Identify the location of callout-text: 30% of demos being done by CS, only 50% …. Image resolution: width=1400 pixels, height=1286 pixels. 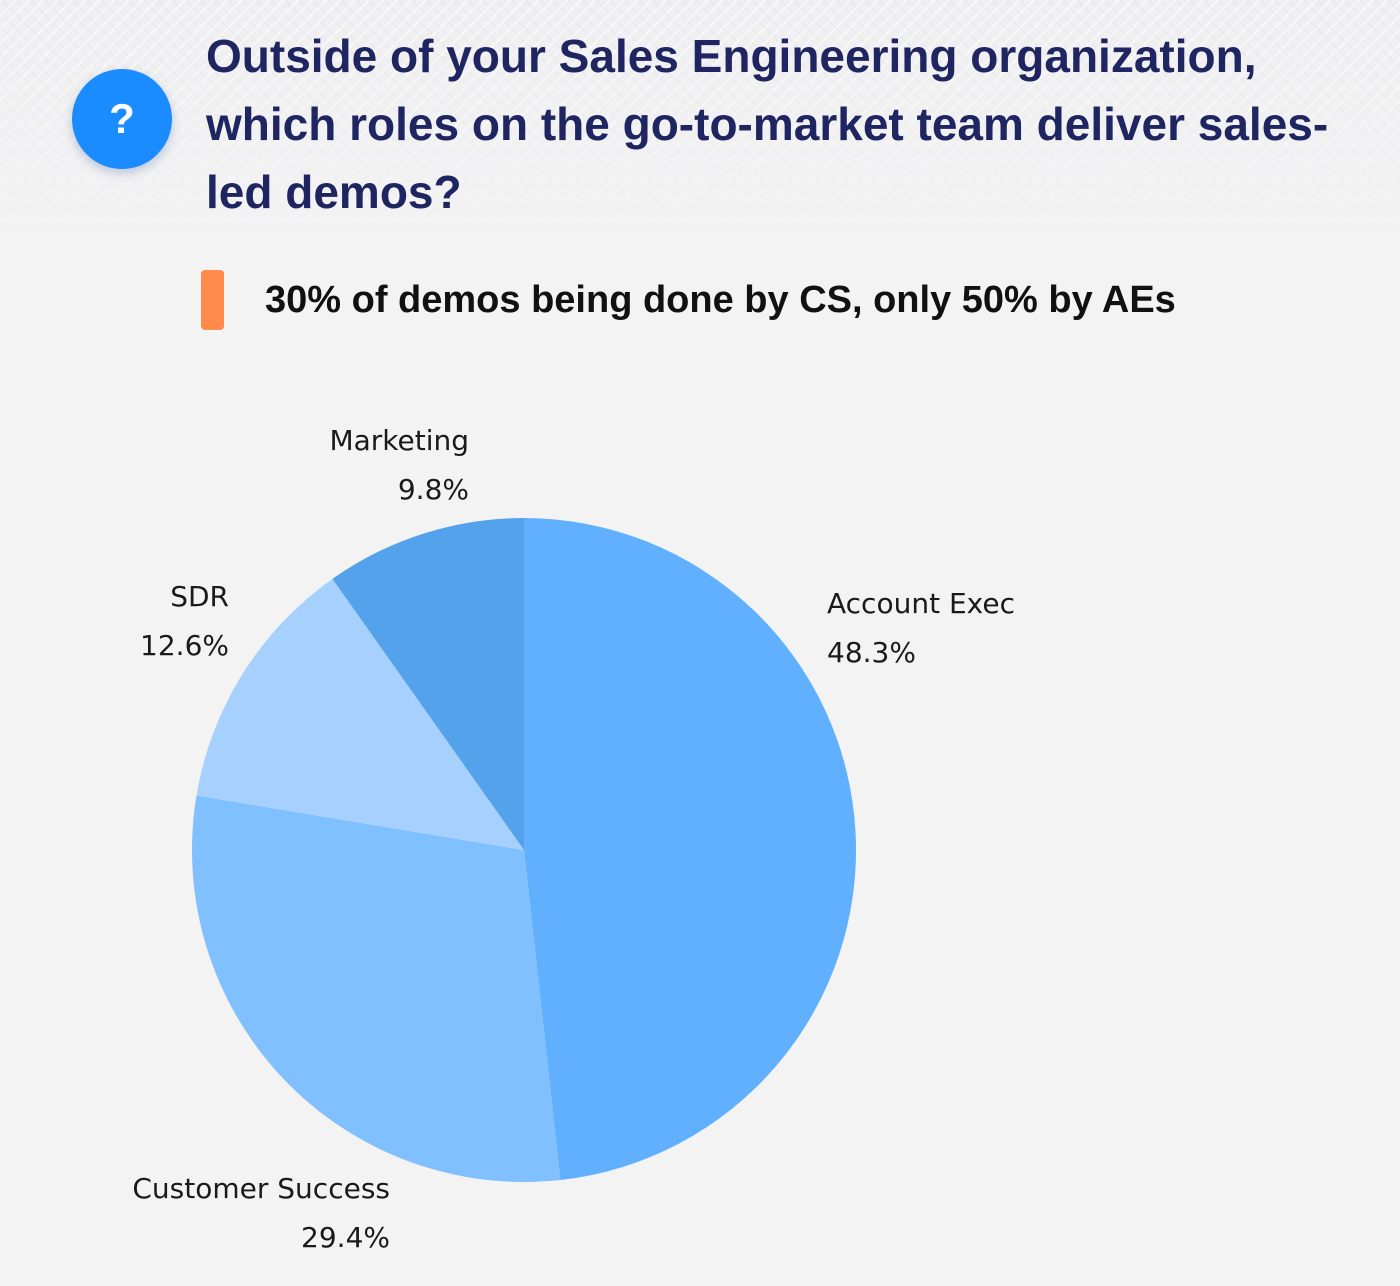
(720, 299).